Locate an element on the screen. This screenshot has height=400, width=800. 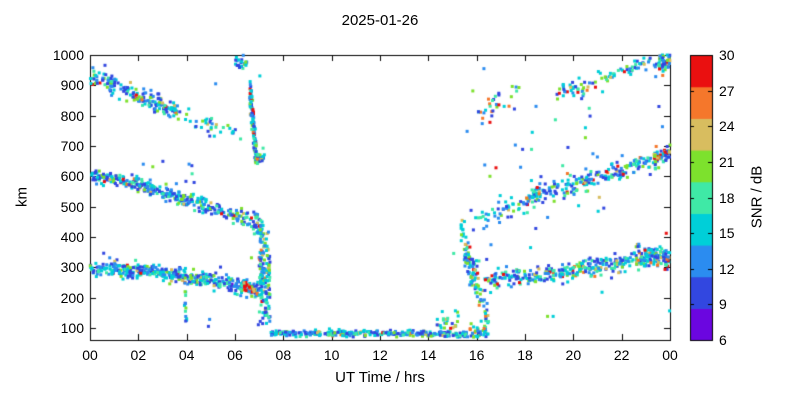
x-tick-label: 16 is located at coordinates (476, 355).